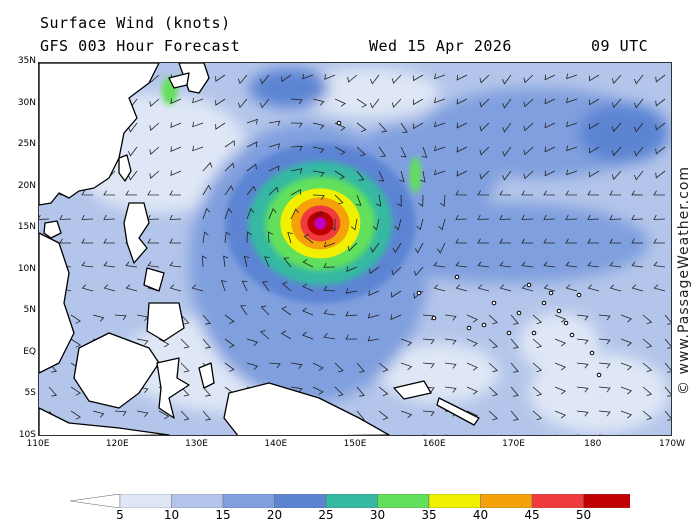 This screenshot has height=525, width=700. What do you see at coordinates (120, 515) in the screenshot?
I see `colorbar-tick-label: 5` at bounding box center [120, 515].